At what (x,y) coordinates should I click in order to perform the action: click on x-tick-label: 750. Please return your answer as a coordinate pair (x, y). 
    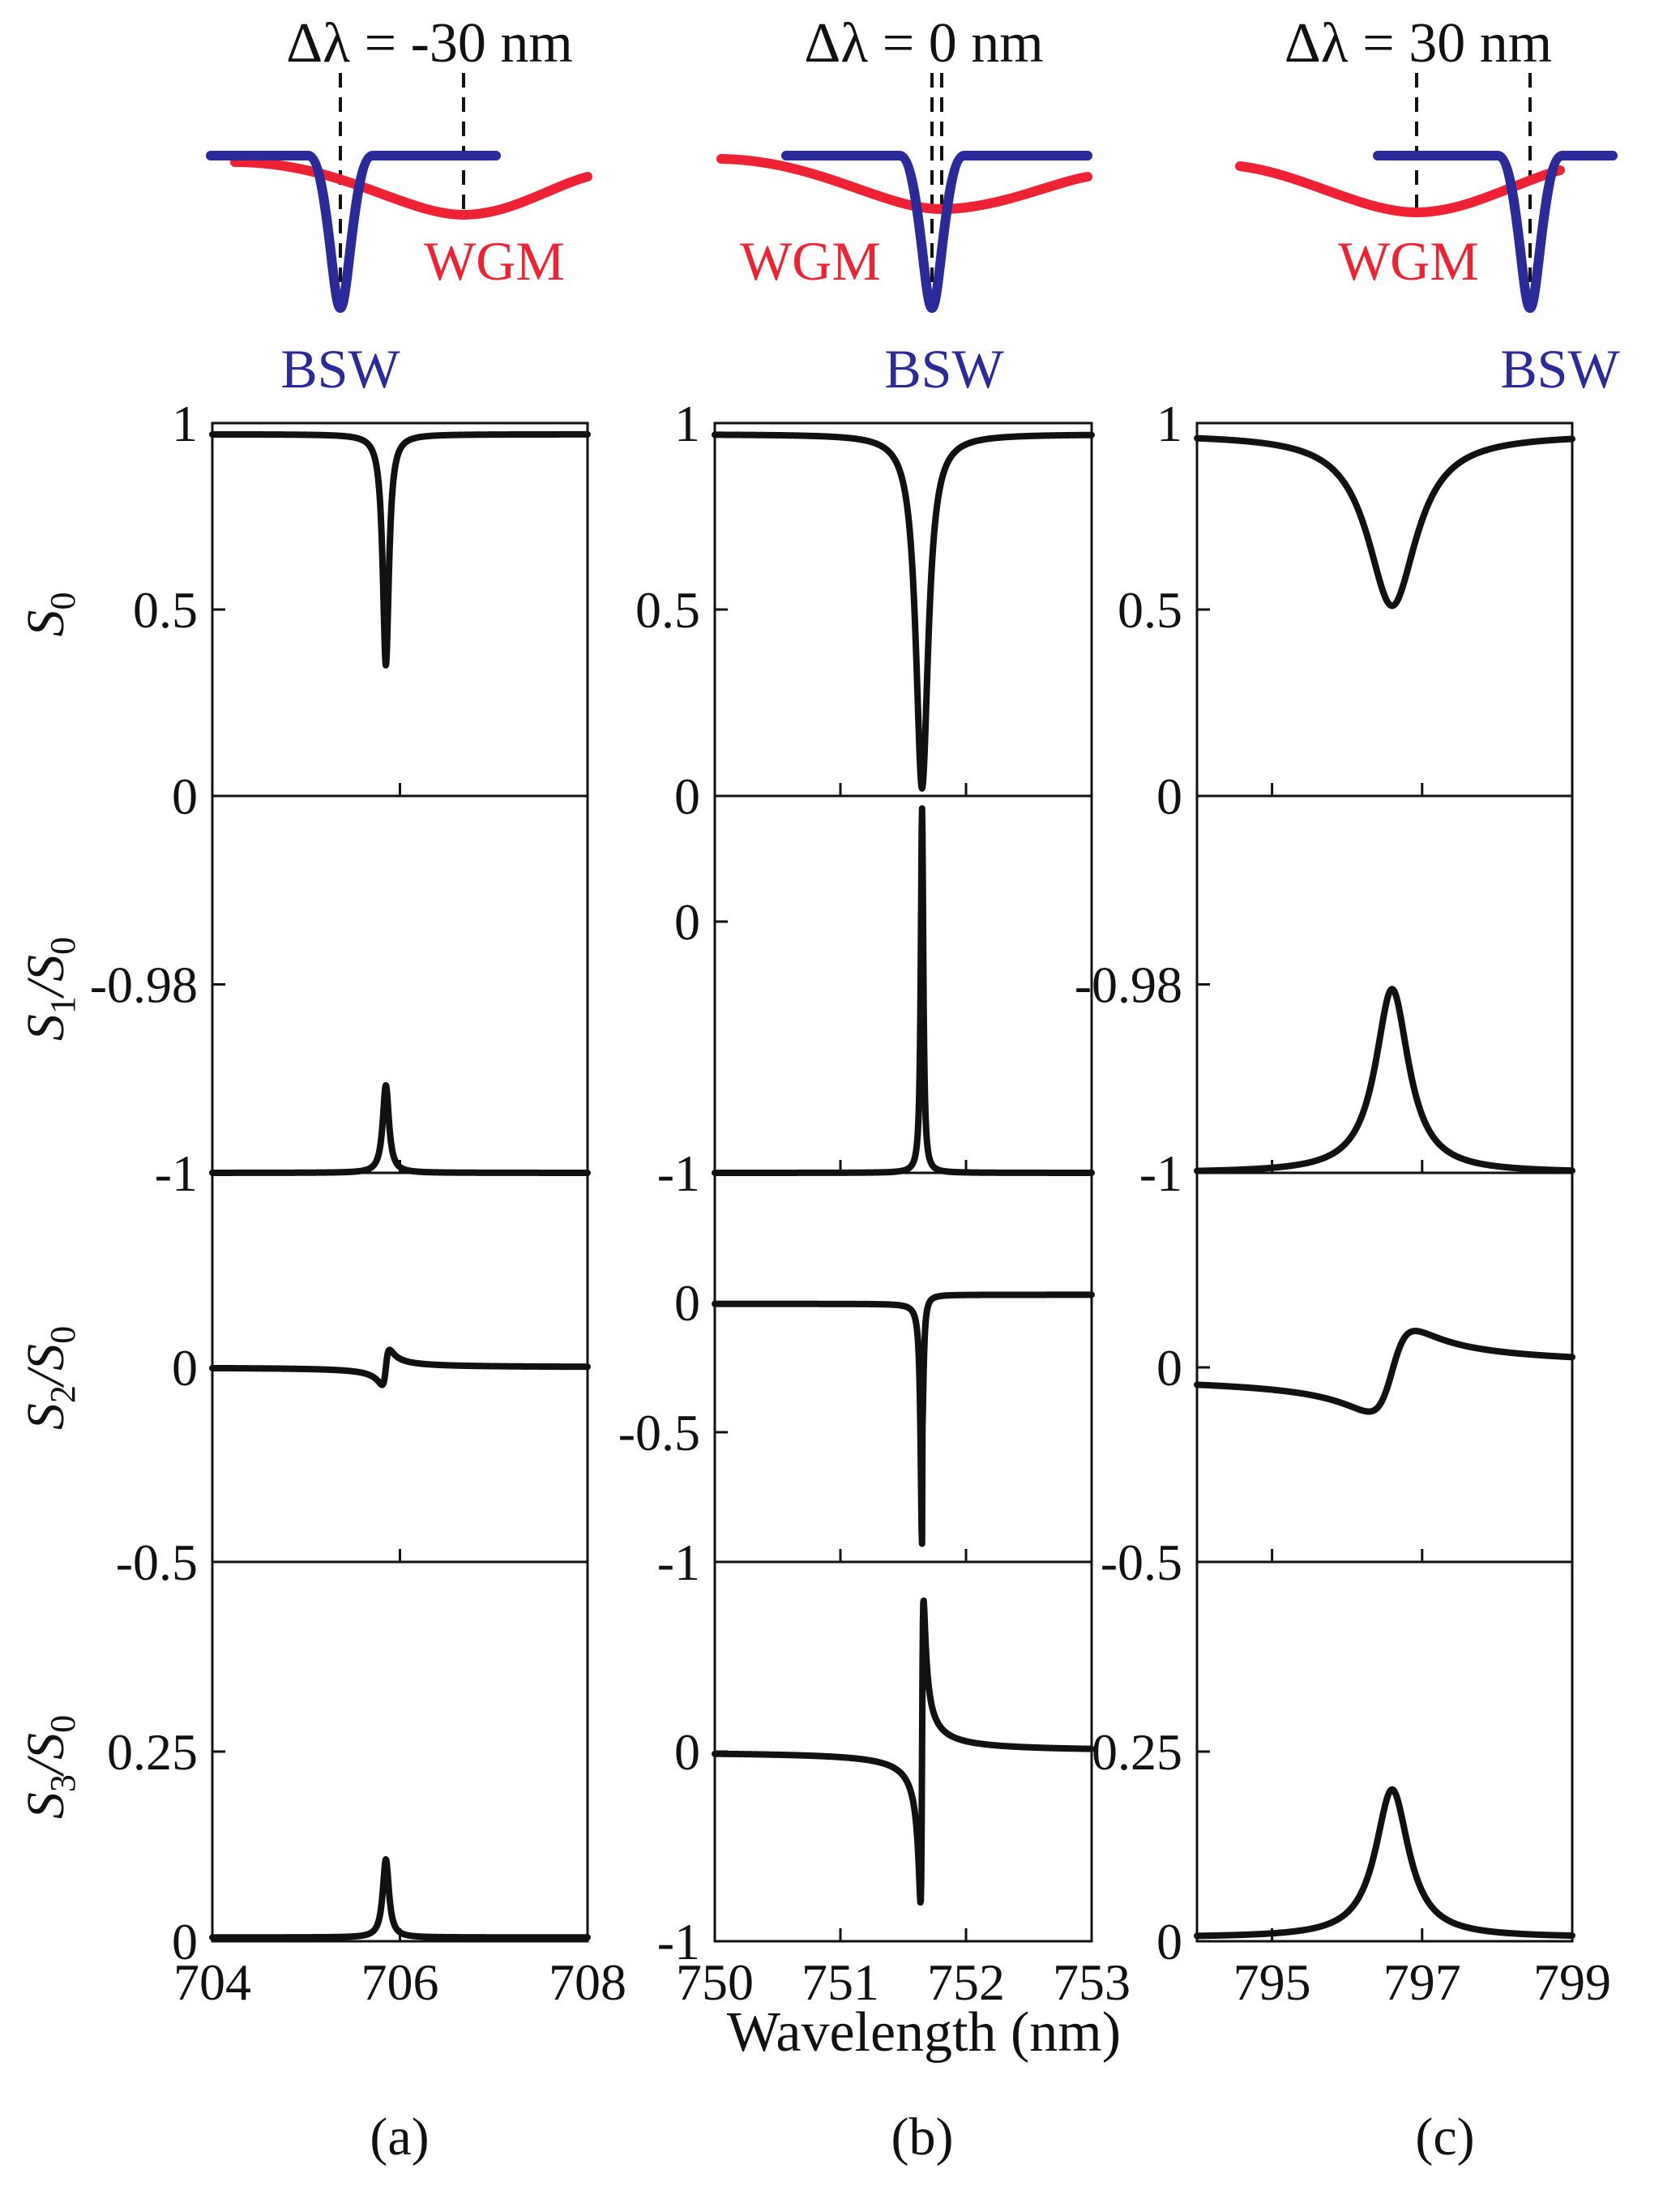
    Looking at the image, I should click on (715, 1982).